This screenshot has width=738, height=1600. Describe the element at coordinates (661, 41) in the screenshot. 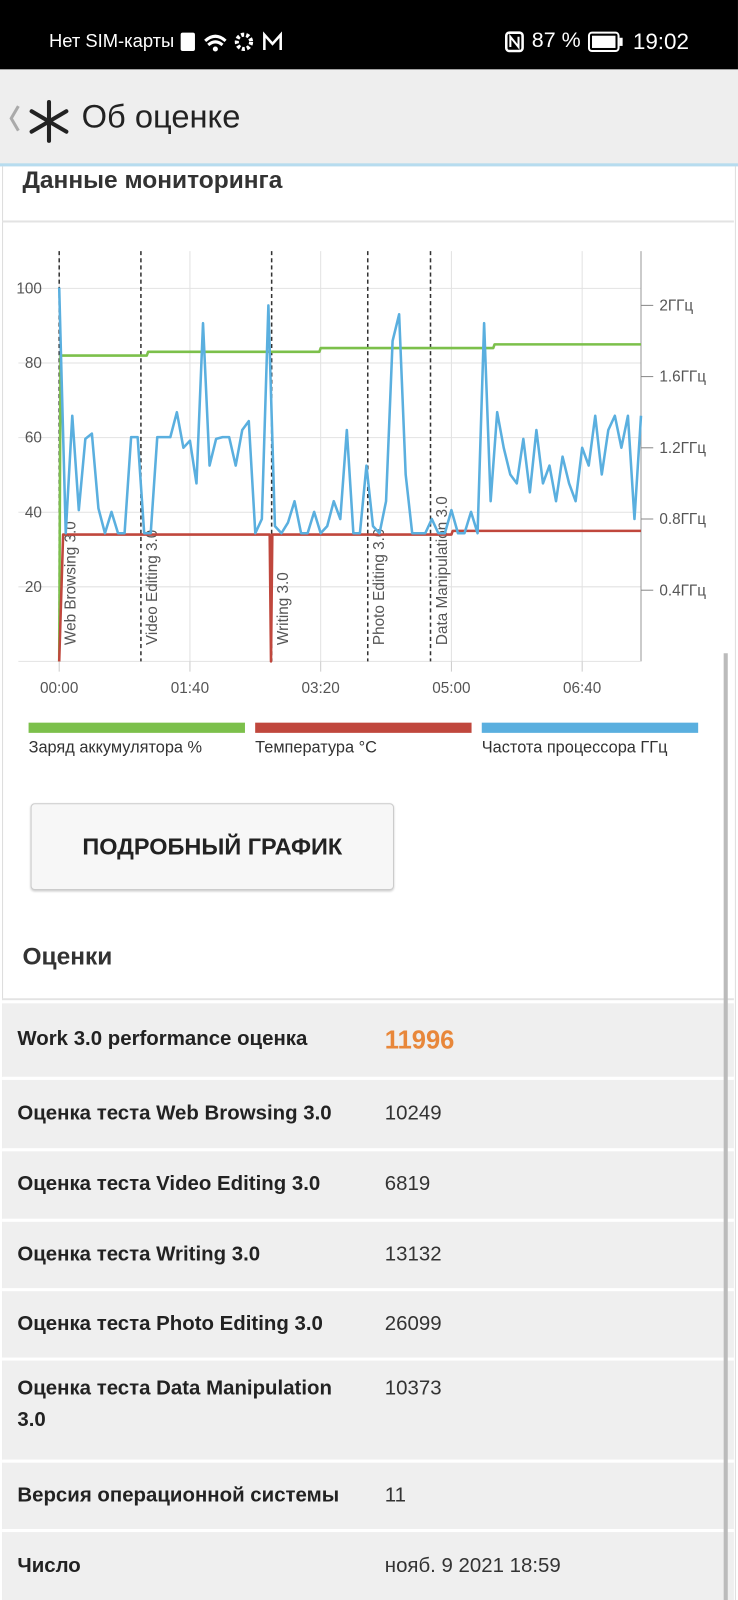

I see `clock: 19:02` at that location.